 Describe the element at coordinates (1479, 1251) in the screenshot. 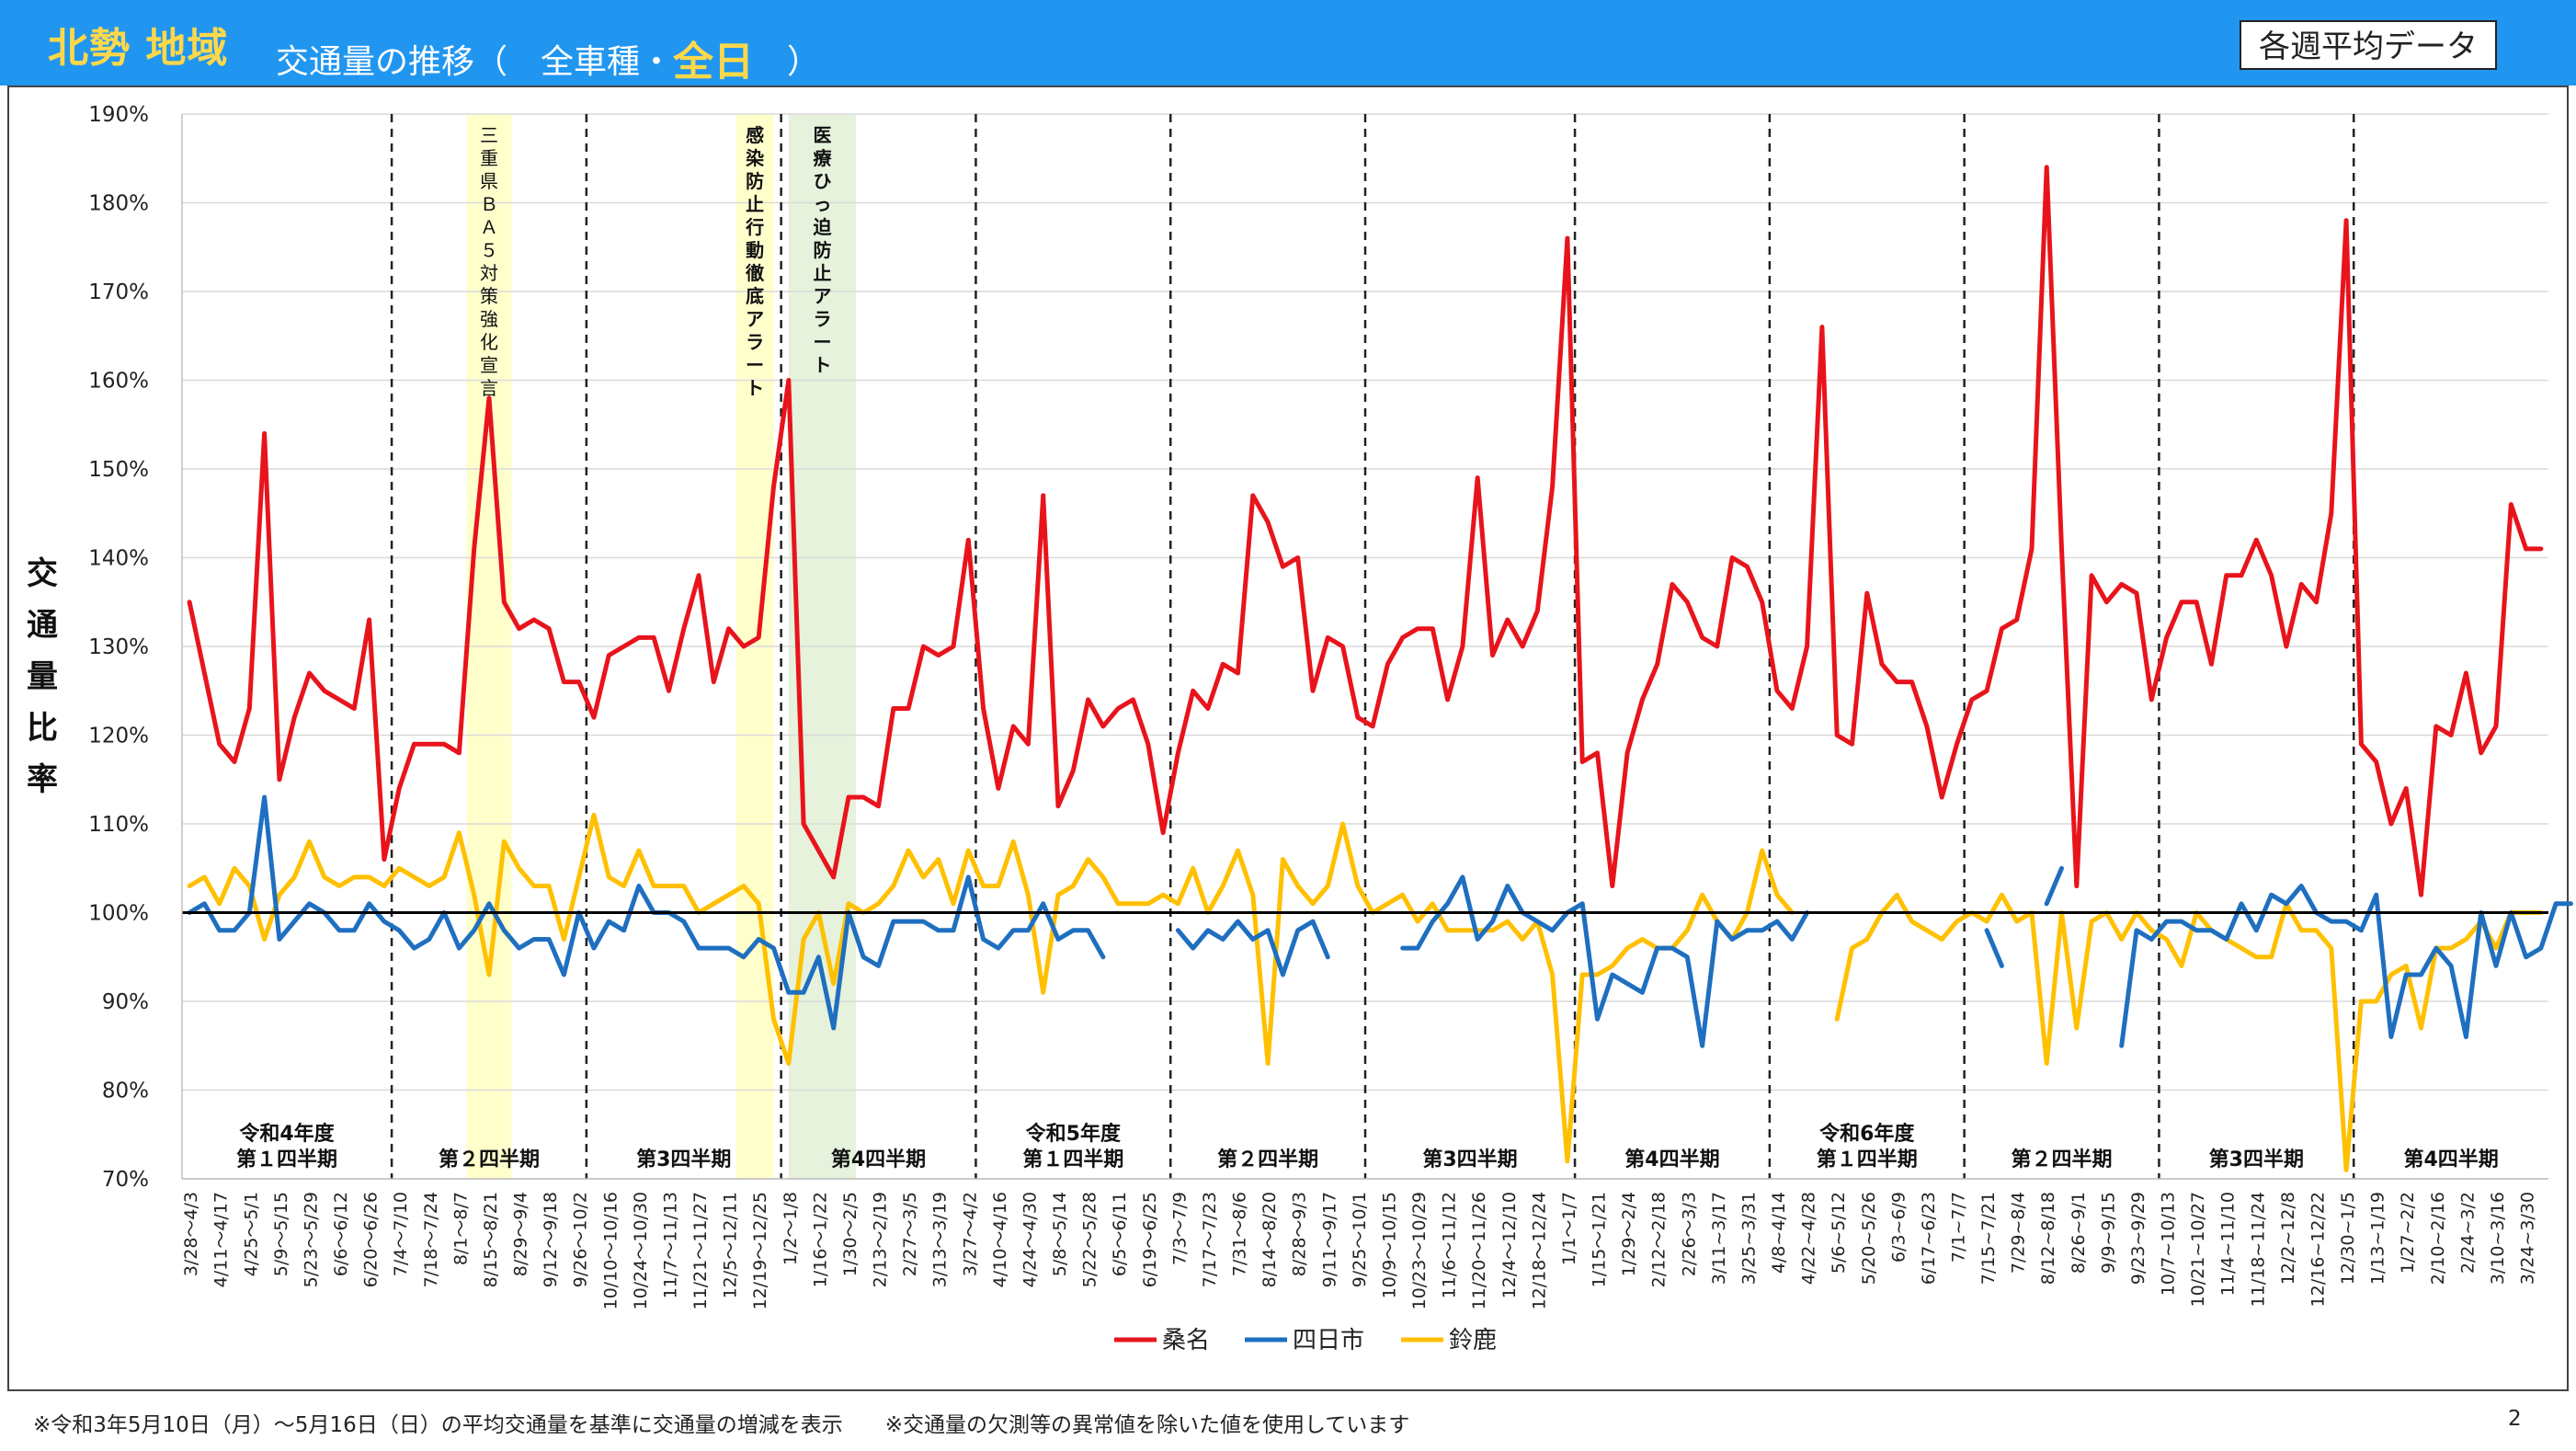

I see `x-tick-label: 11/20～11/26` at that location.